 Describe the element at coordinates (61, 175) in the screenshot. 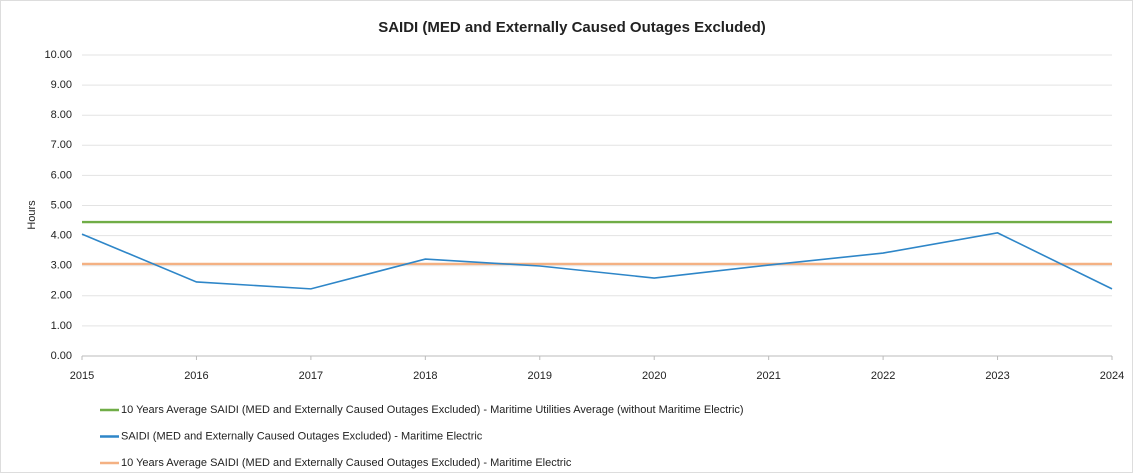

I see `y-tick-label: 6.00` at that location.